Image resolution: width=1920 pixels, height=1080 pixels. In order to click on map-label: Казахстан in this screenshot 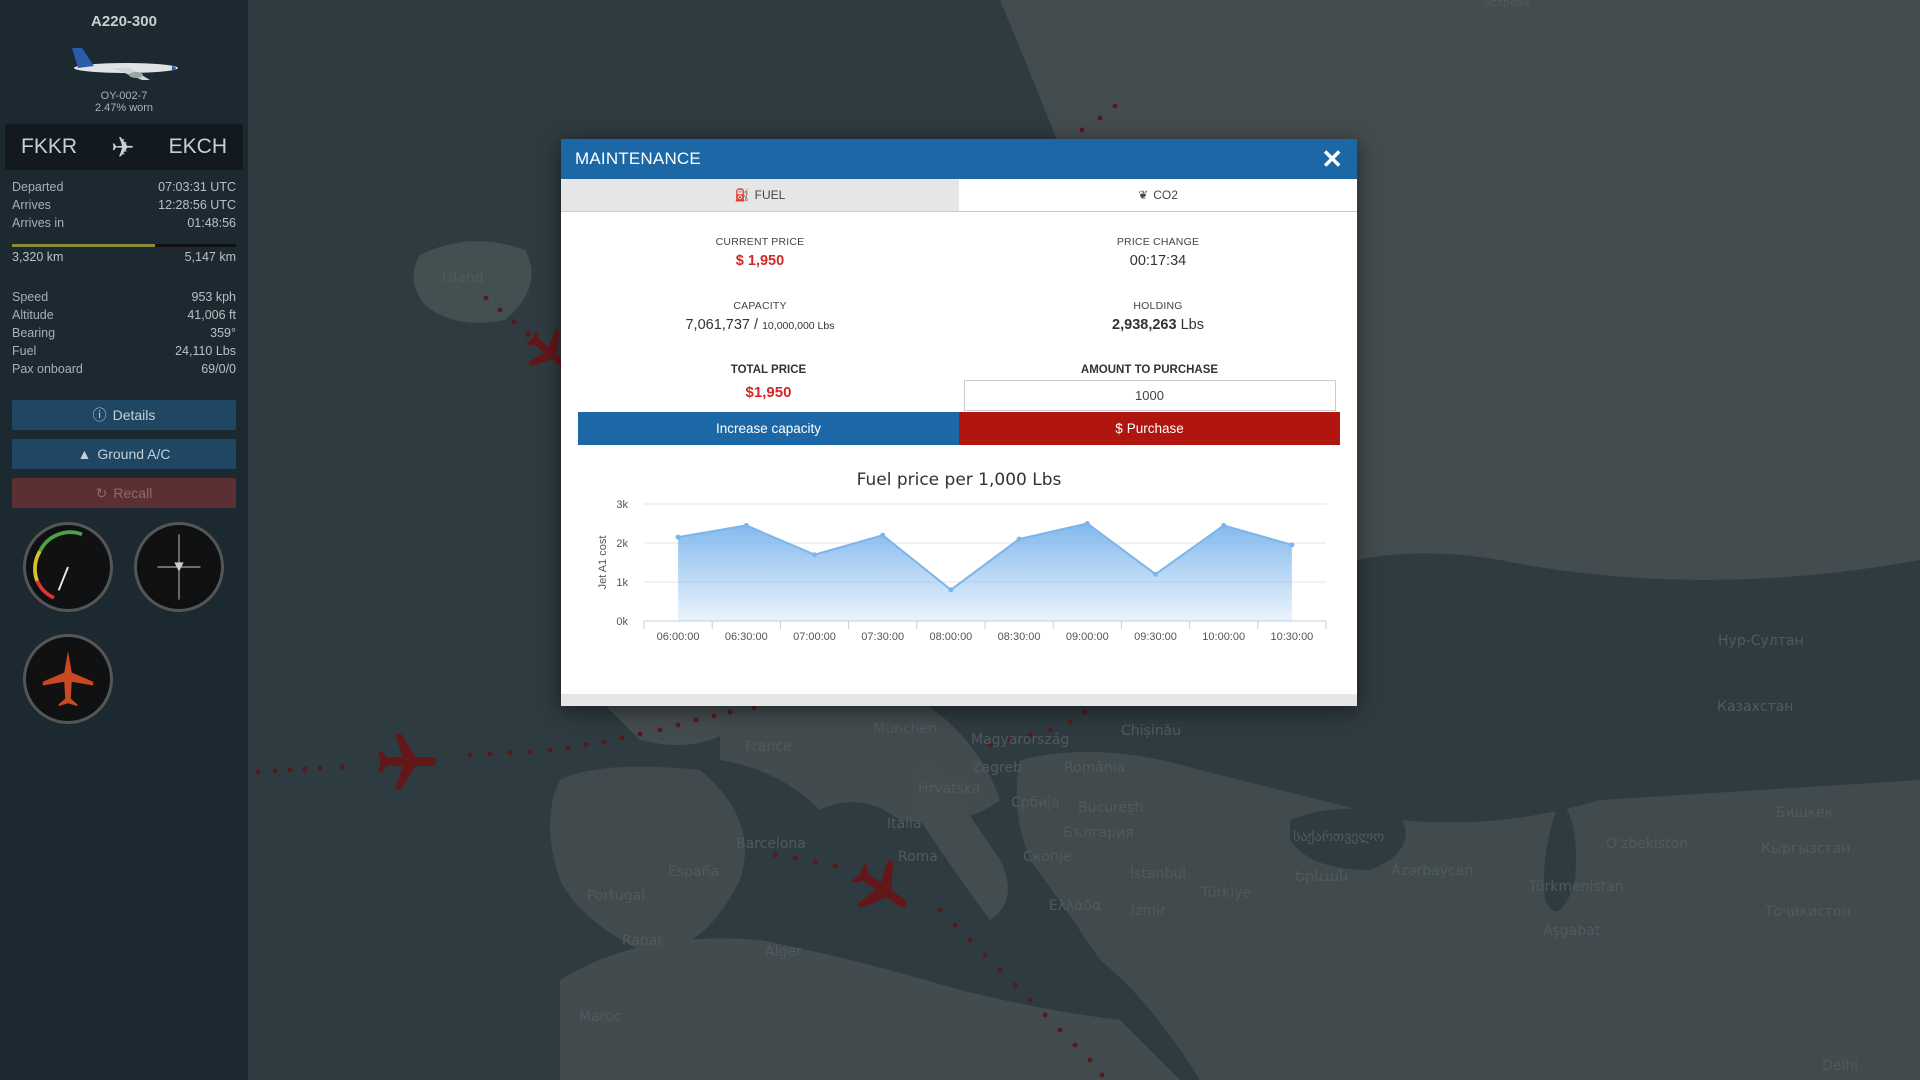, I will do `click(1755, 707)`.